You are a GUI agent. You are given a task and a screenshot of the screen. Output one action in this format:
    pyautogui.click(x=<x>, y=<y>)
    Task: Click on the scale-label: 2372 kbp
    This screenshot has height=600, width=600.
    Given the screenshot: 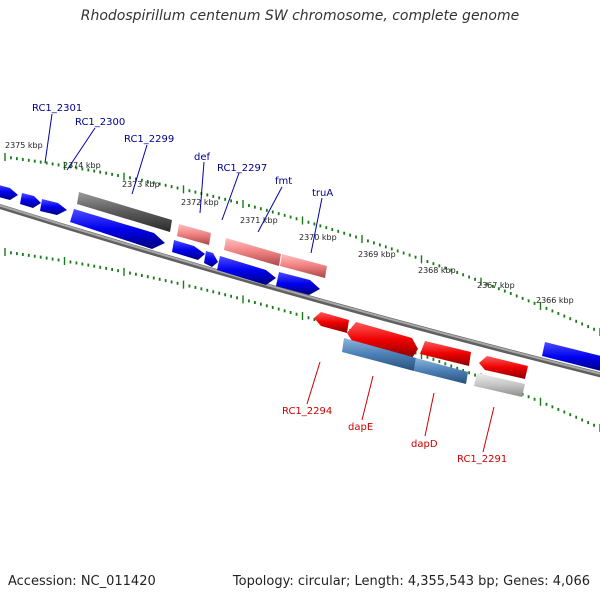 What is the action you would take?
    pyautogui.click(x=200, y=202)
    